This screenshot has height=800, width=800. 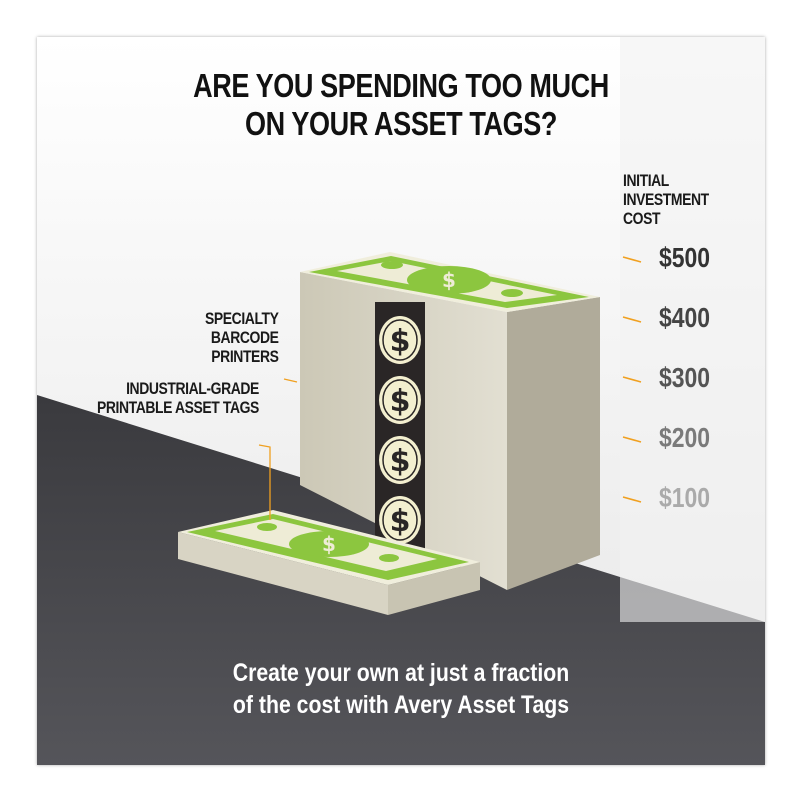 I want to click on tags-leader, so click(x=264, y=482).